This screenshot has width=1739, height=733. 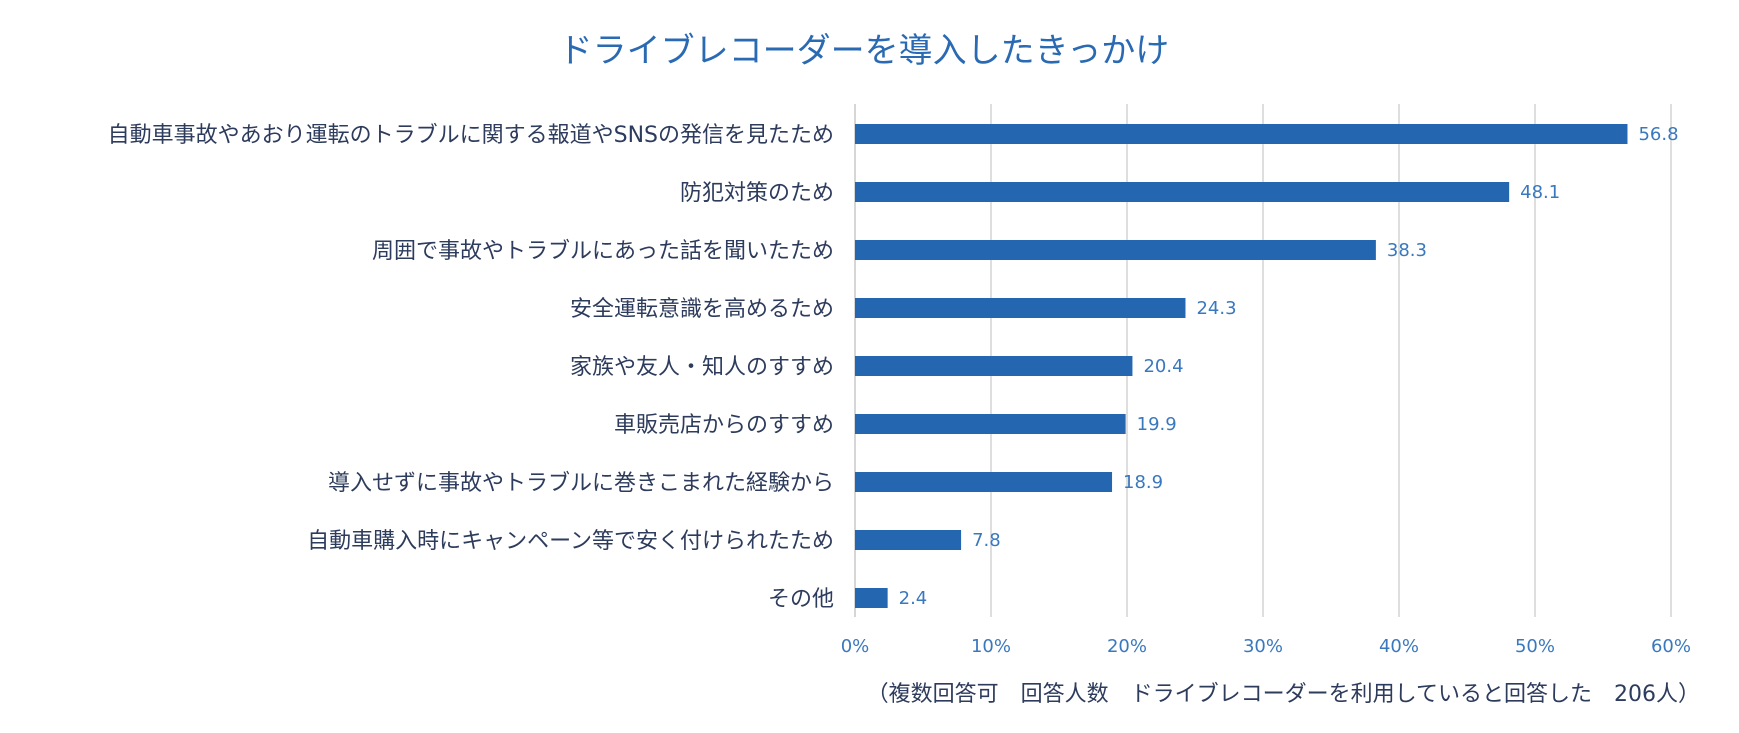 I want to click on x-axis-ticks: 0% 10% 20% 30% 40% 50% 60%, so click(x=1266, y=646).